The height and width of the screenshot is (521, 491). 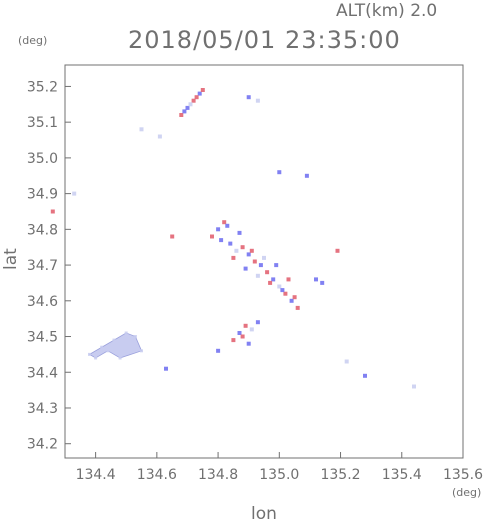 I want to click on x-tick-label: 135.6, so click(x=463, y=475).